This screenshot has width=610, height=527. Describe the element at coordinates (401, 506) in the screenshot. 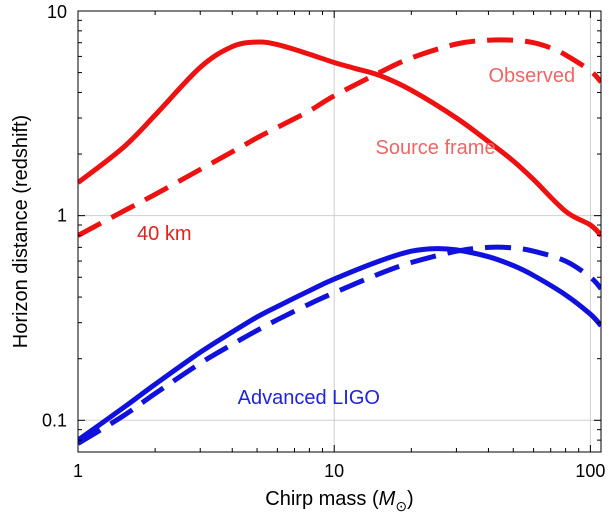

I see `x-axis-label-subscript: ⊙` at that location.